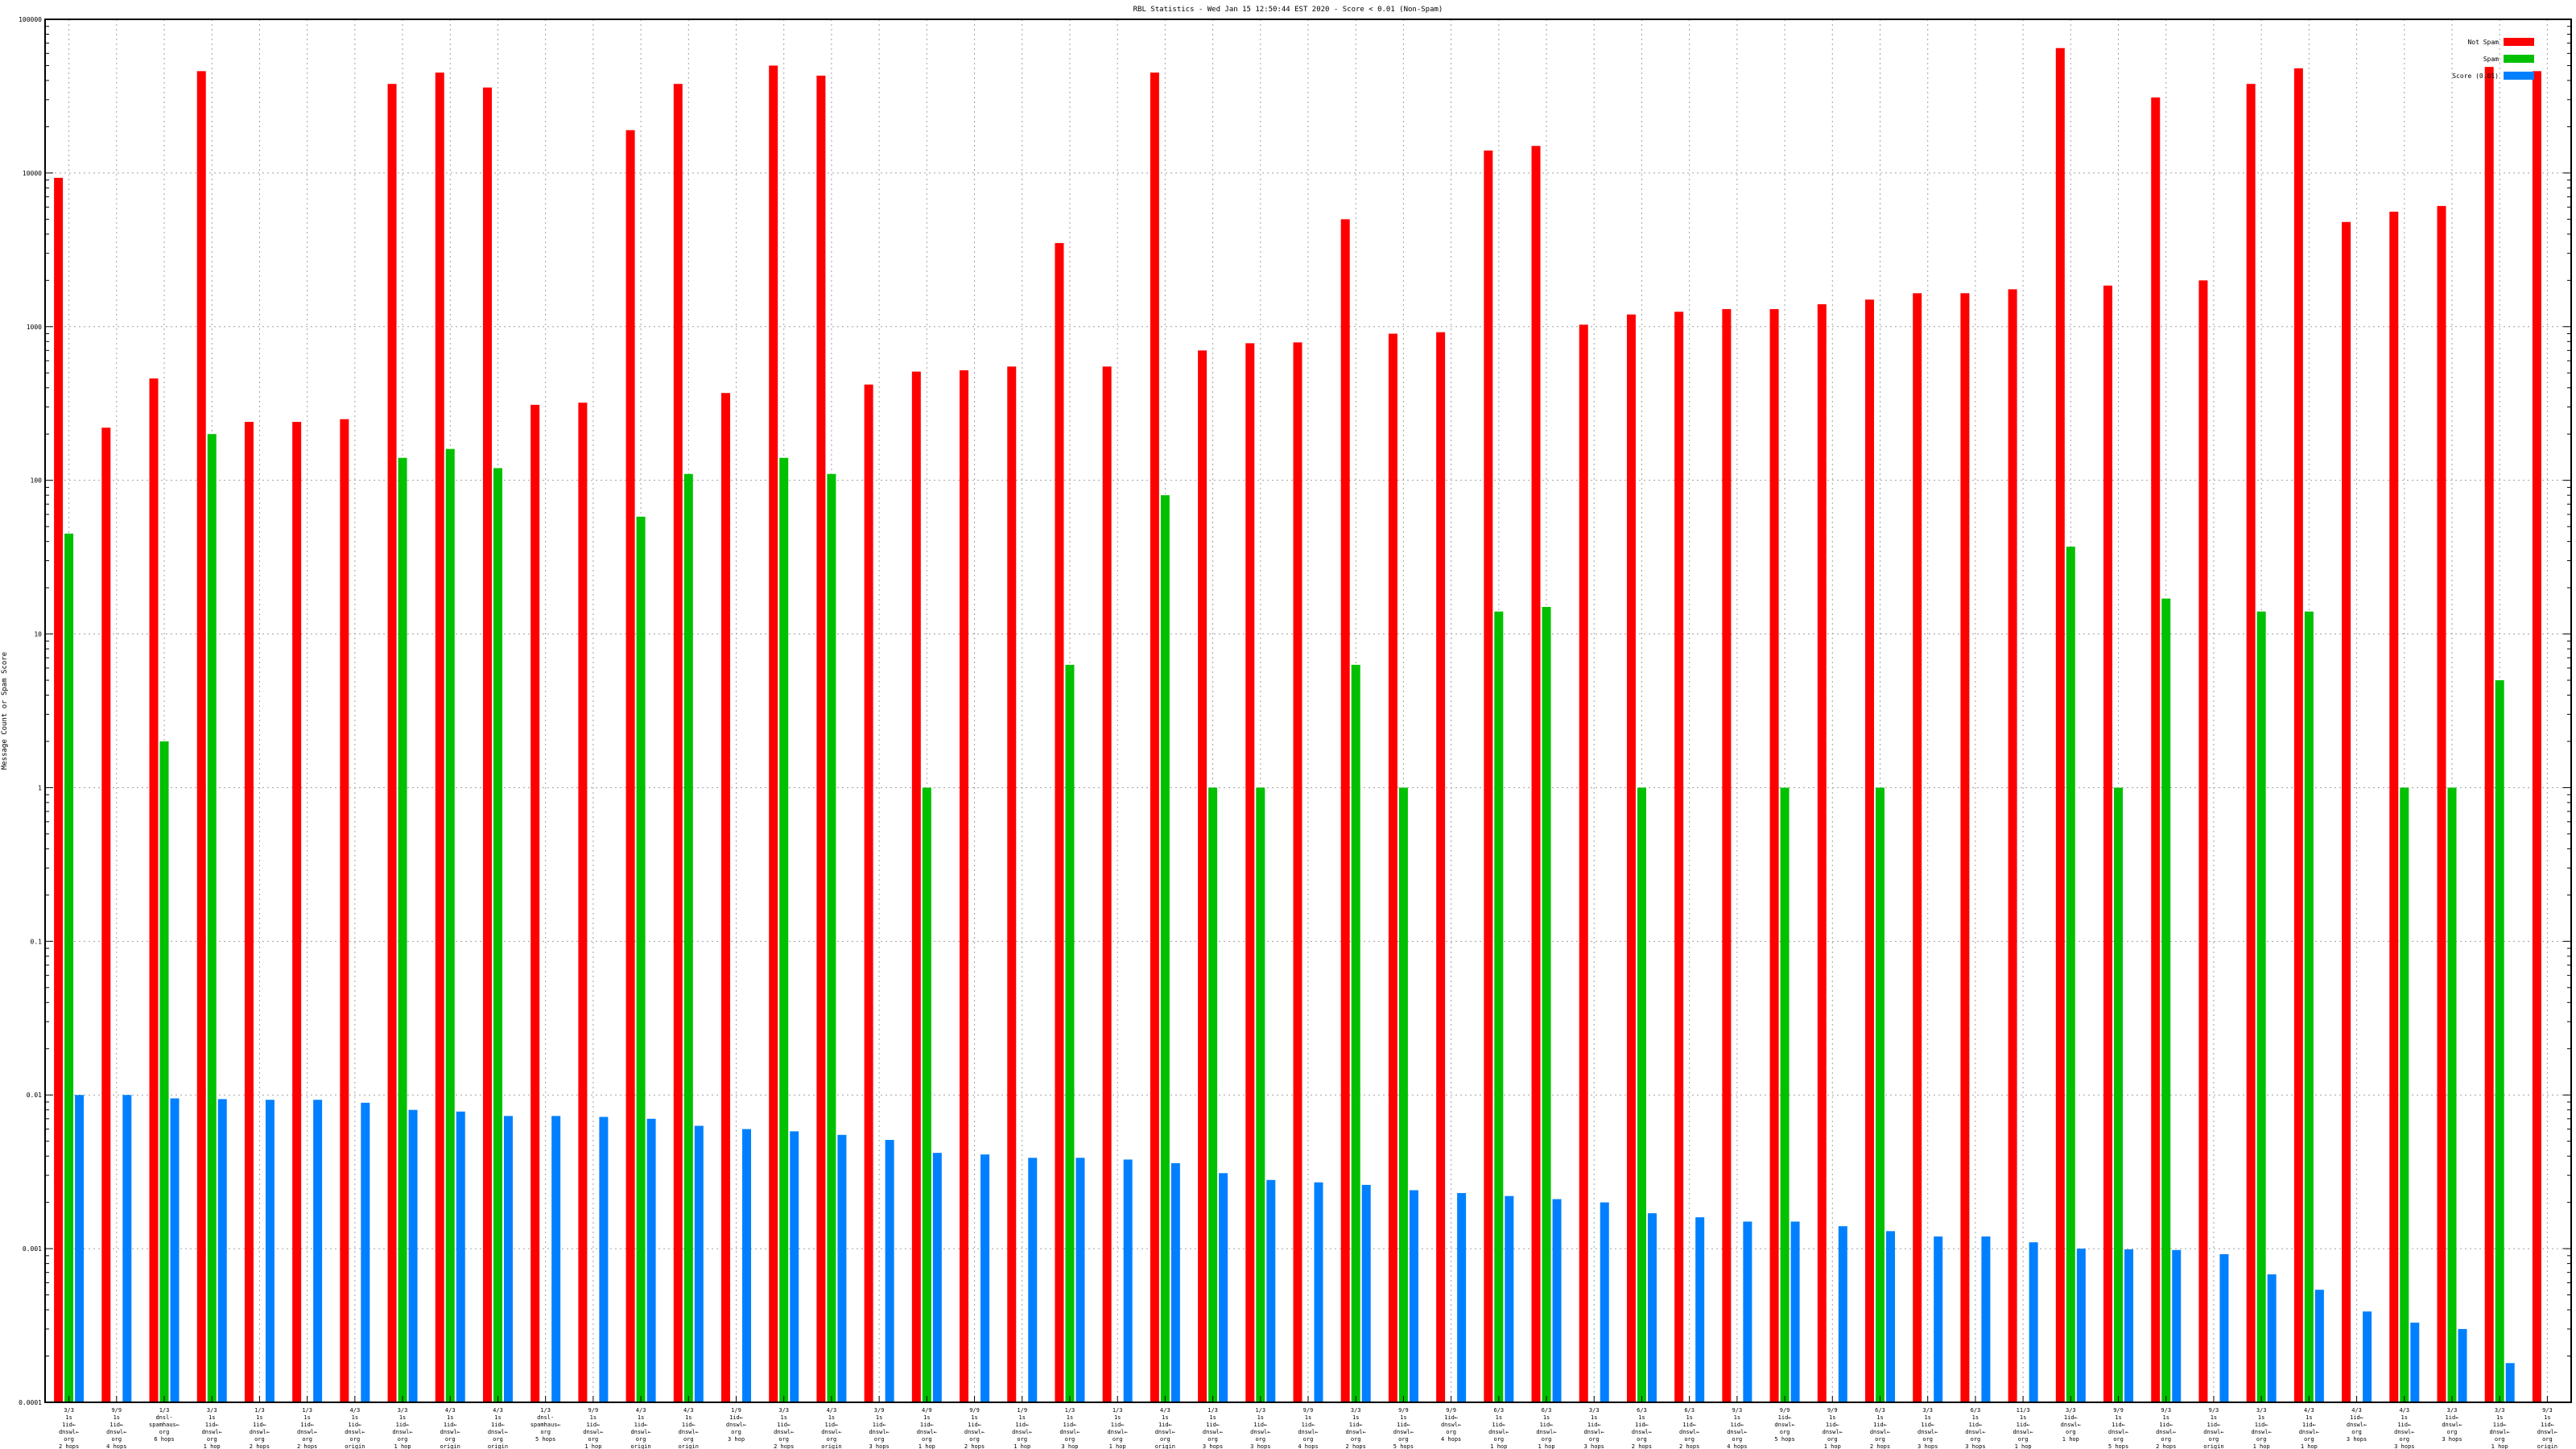 The width and height of the screenshot is (2576, 1449). What do you see at coordinates (1403, 1428) in the screenshot?
I see `x-tick-label: 9/9 1s 1id← dnswl← org 5 hops` at bounding box center [1403, 1428].